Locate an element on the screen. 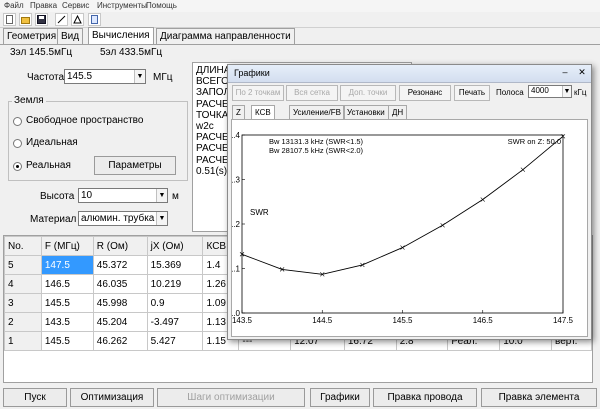  frequency-select: 145.5 ▼ is located at coordinates (105, 76).